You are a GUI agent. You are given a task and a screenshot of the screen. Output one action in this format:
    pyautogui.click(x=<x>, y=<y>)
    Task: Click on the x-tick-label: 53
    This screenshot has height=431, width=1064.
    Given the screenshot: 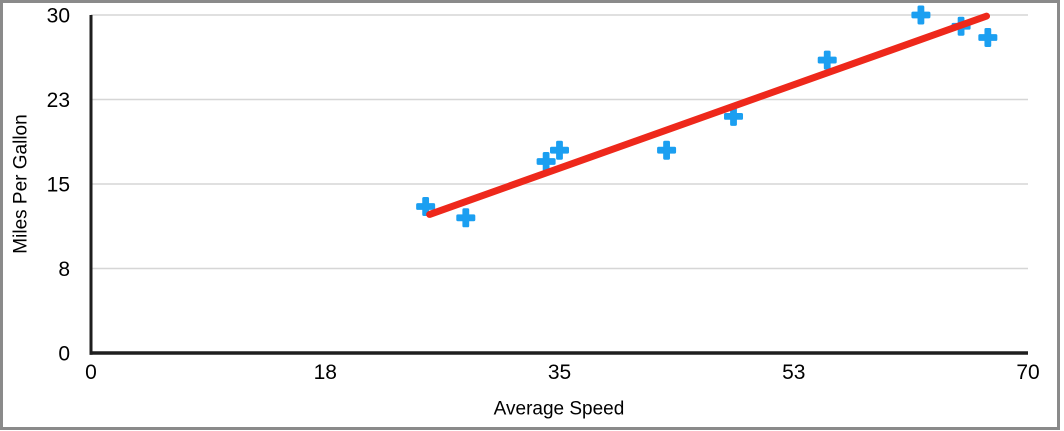 What is the action you would take?
    pyautogui.click(x=793, y=372)
    